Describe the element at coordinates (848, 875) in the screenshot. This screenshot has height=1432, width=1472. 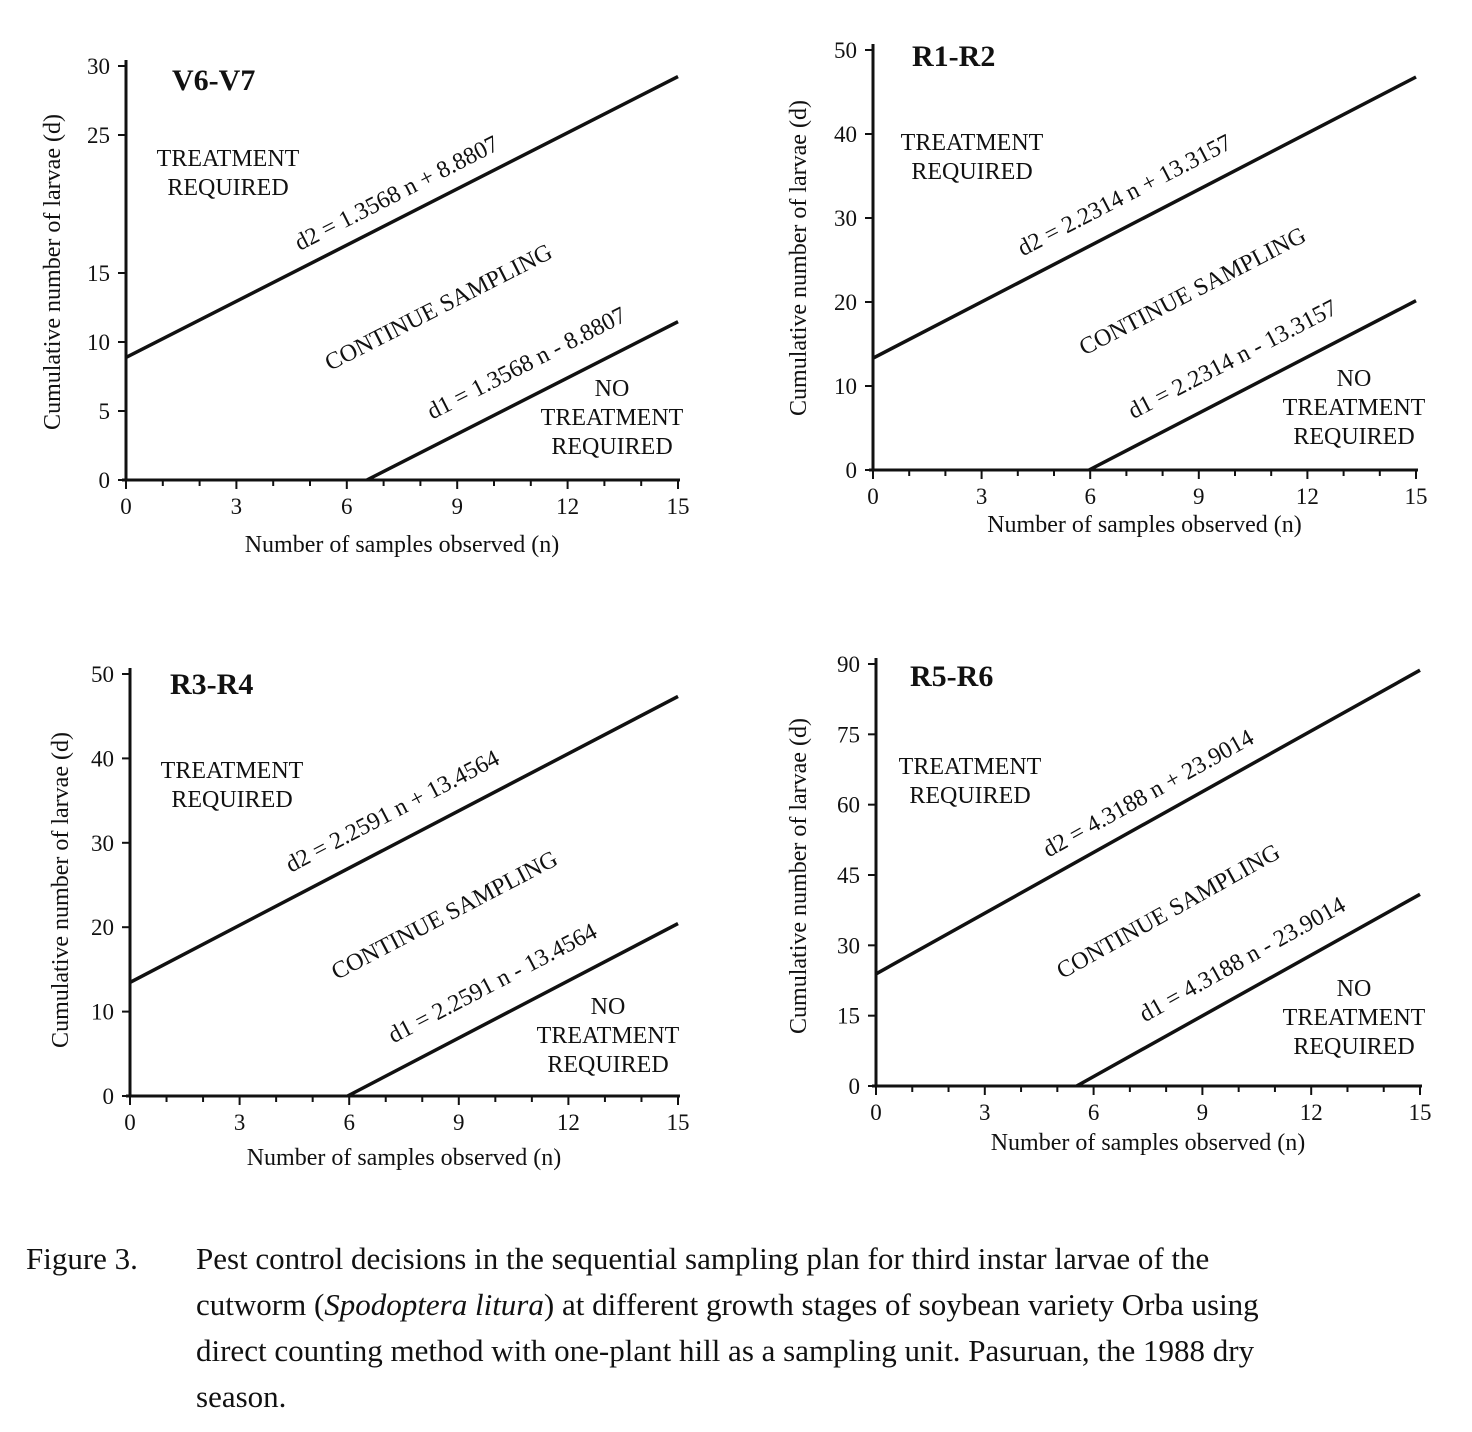
I see `y-tick-label: 45` at that location.